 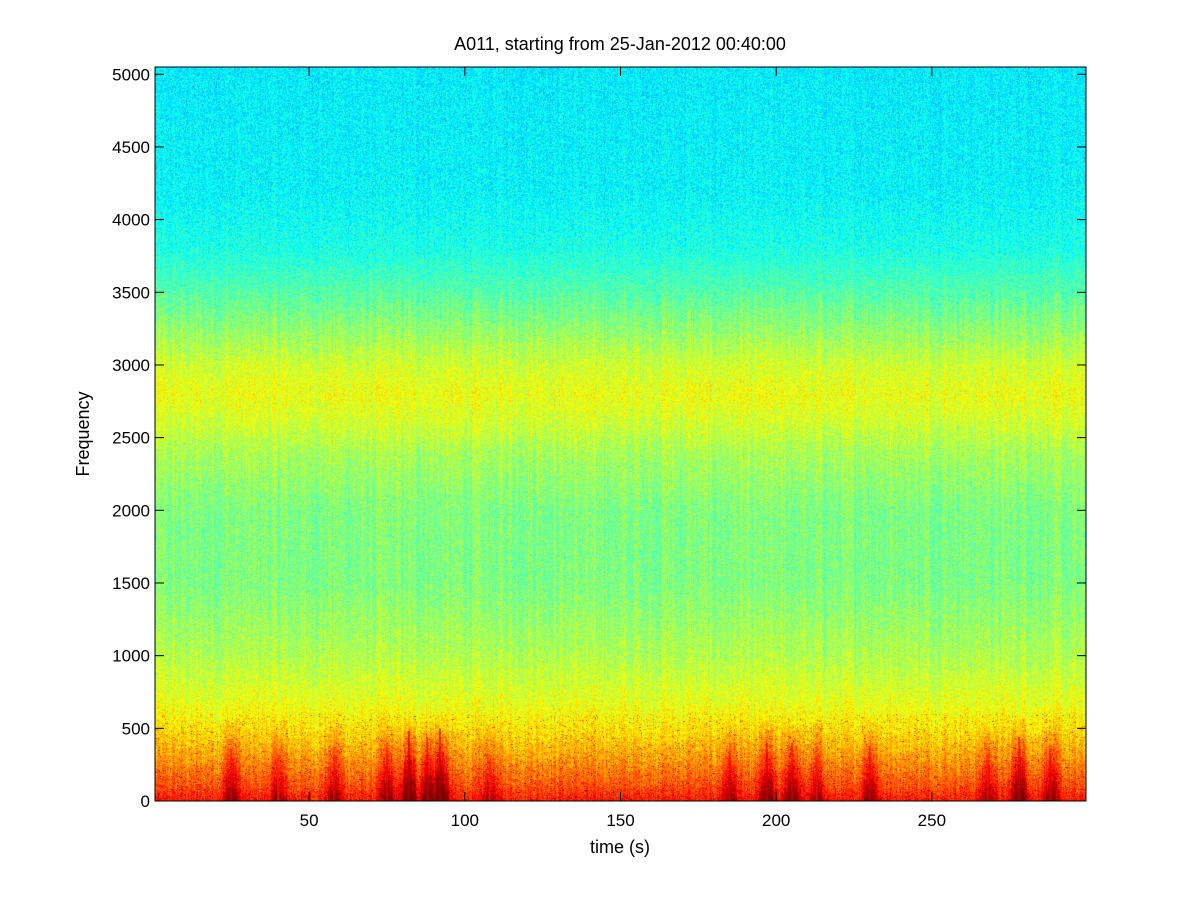 I want to click on x-tick-label-3: 200, so click(x=776, y=820).